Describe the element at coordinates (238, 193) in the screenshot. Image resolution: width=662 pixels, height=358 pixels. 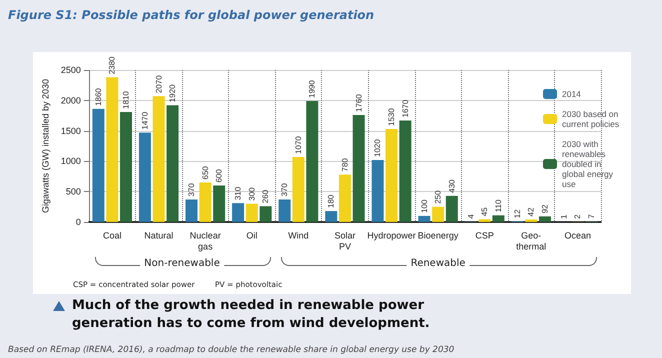
I see `data-label: 310` at that location.